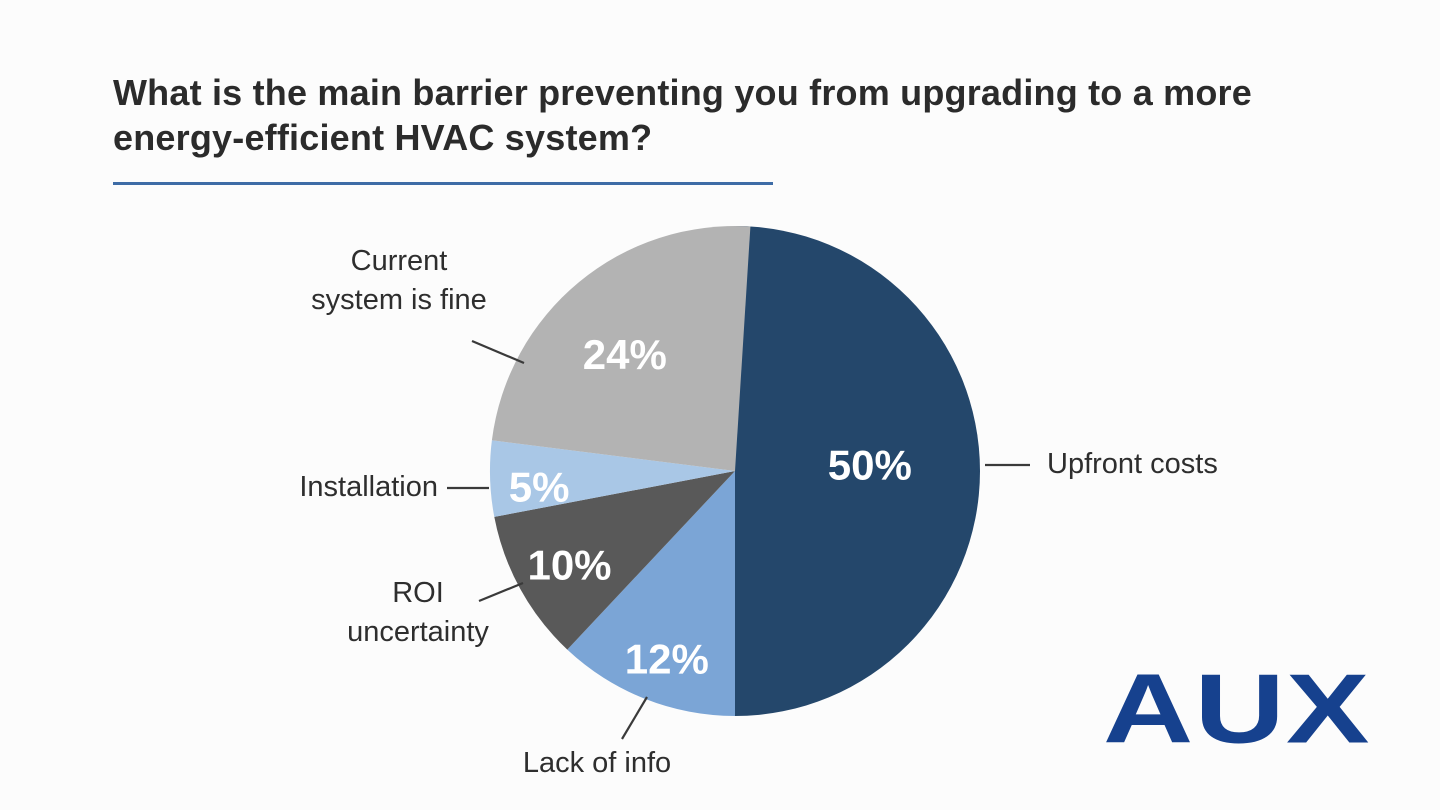 The height and width of the screenshot is (810, 1440). Describe the element at coordinates (418, 593) in the screenshot. I see `callout-label-line: ROI` at that location.